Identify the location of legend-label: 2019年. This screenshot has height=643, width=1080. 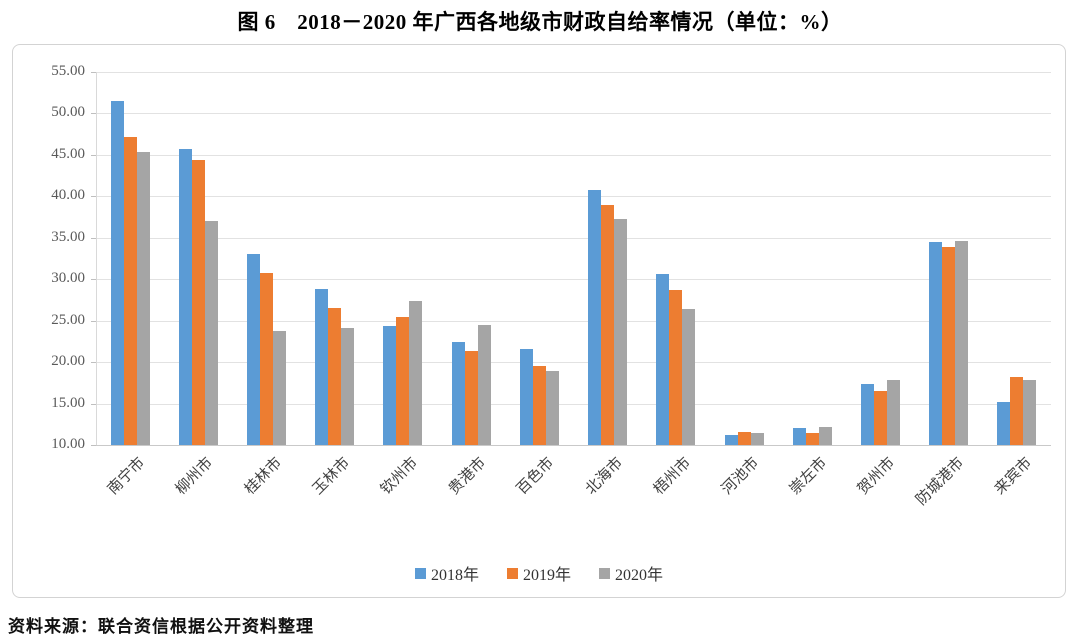
(546, 575).